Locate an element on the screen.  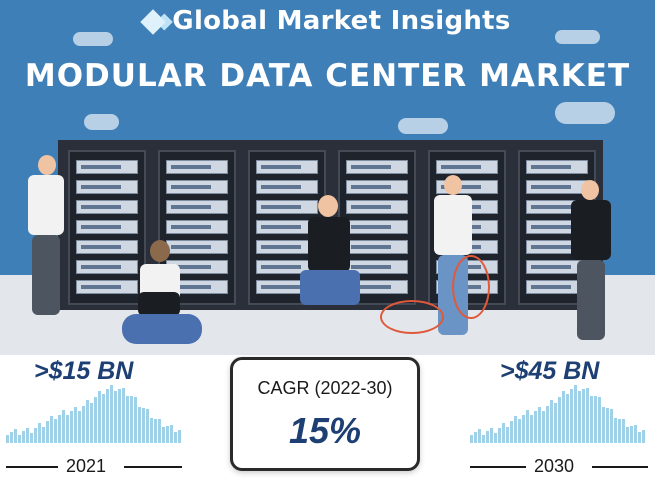
person-kneeling is located at coordinates (330, 260).